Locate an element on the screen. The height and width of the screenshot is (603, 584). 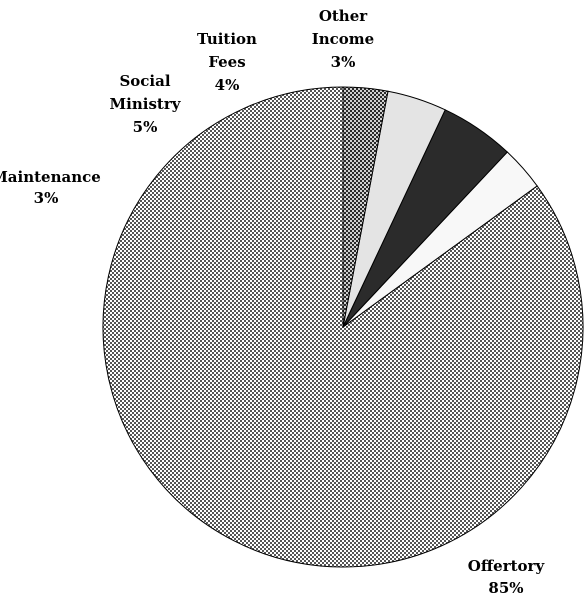
slice-label-offertory: Offertory 85% is located at coordinates (507, 577).